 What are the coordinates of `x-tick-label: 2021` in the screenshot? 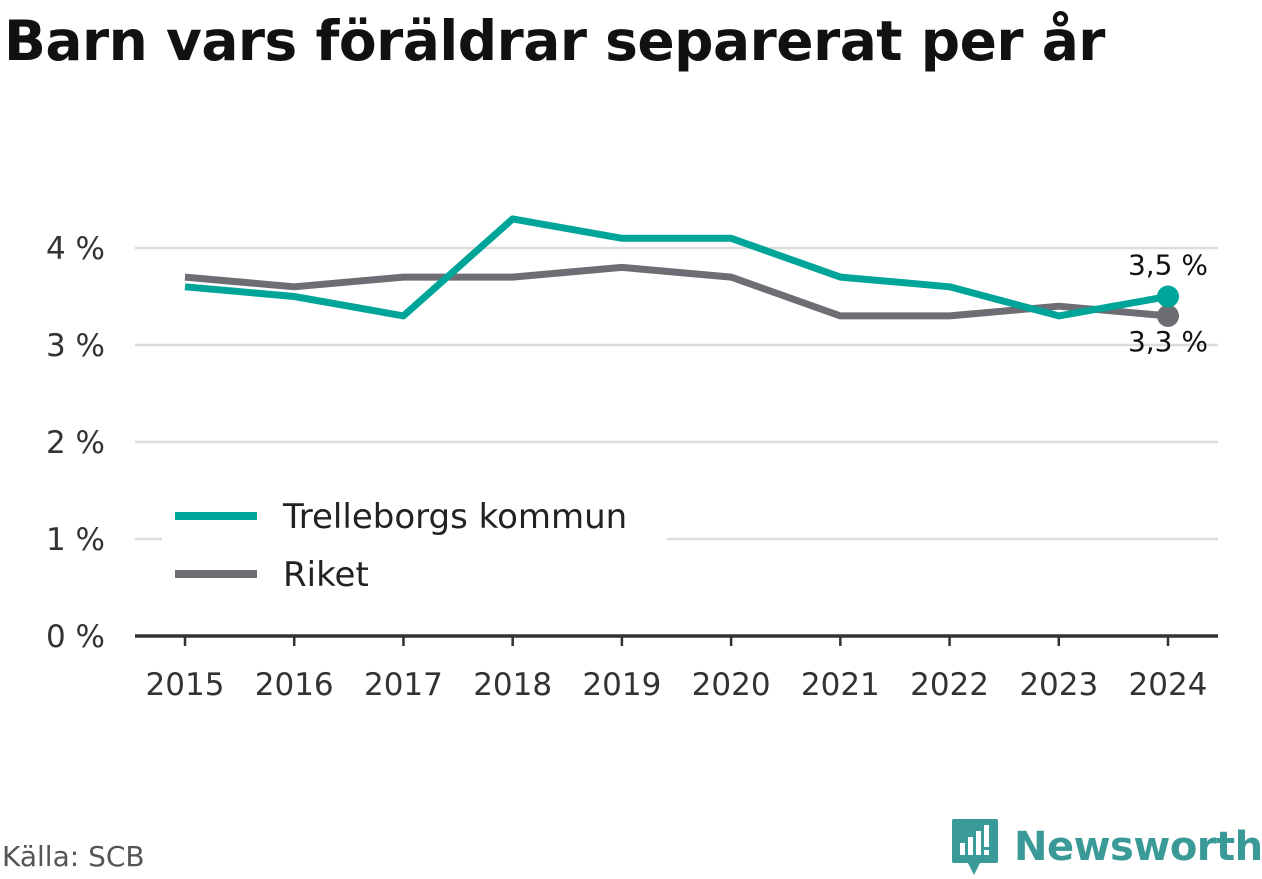 It's located at (840, 685).